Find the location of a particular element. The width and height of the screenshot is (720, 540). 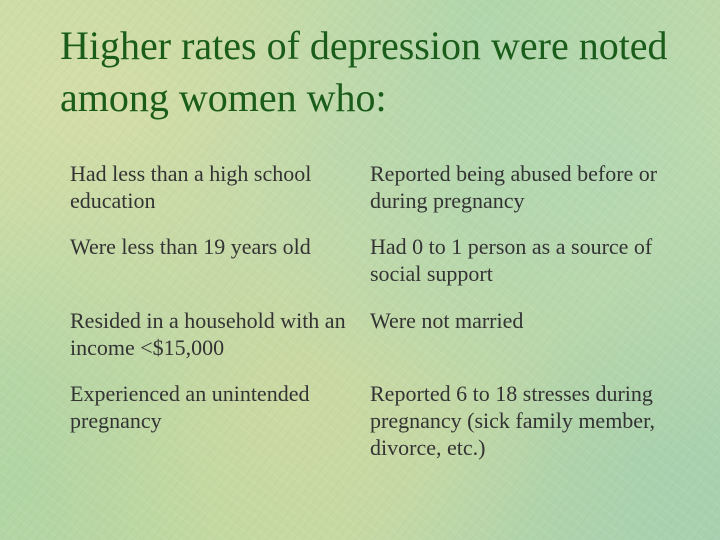

right-item-marital-status: Were not married is located at coordinates (447, 320).